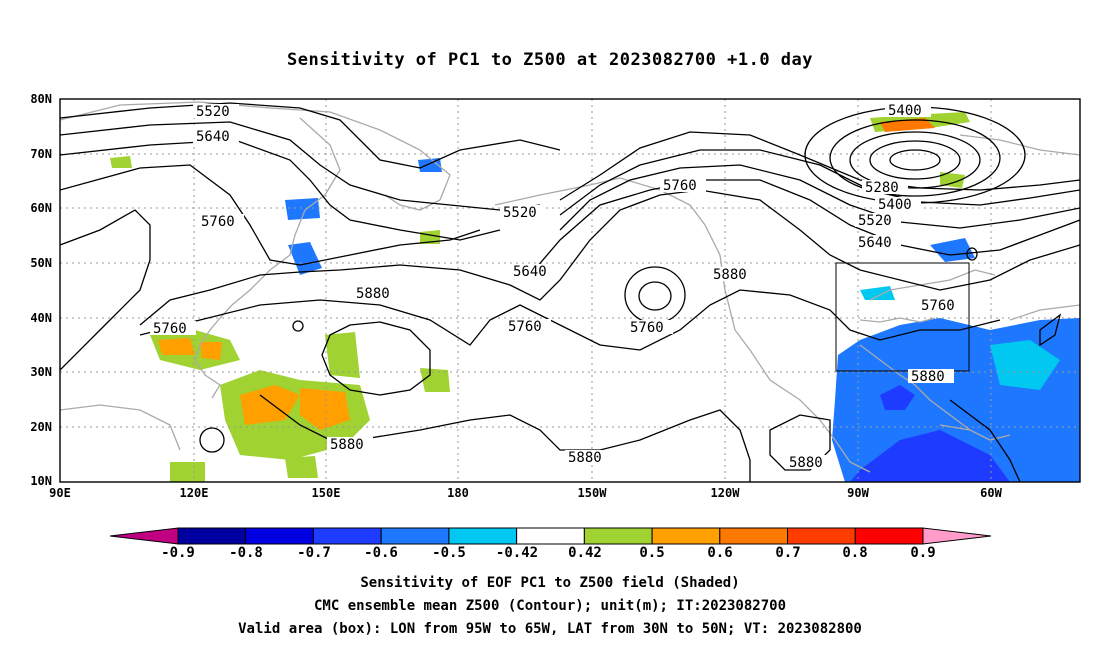  I want to click on lon-label: 150W, so click(592, 493).